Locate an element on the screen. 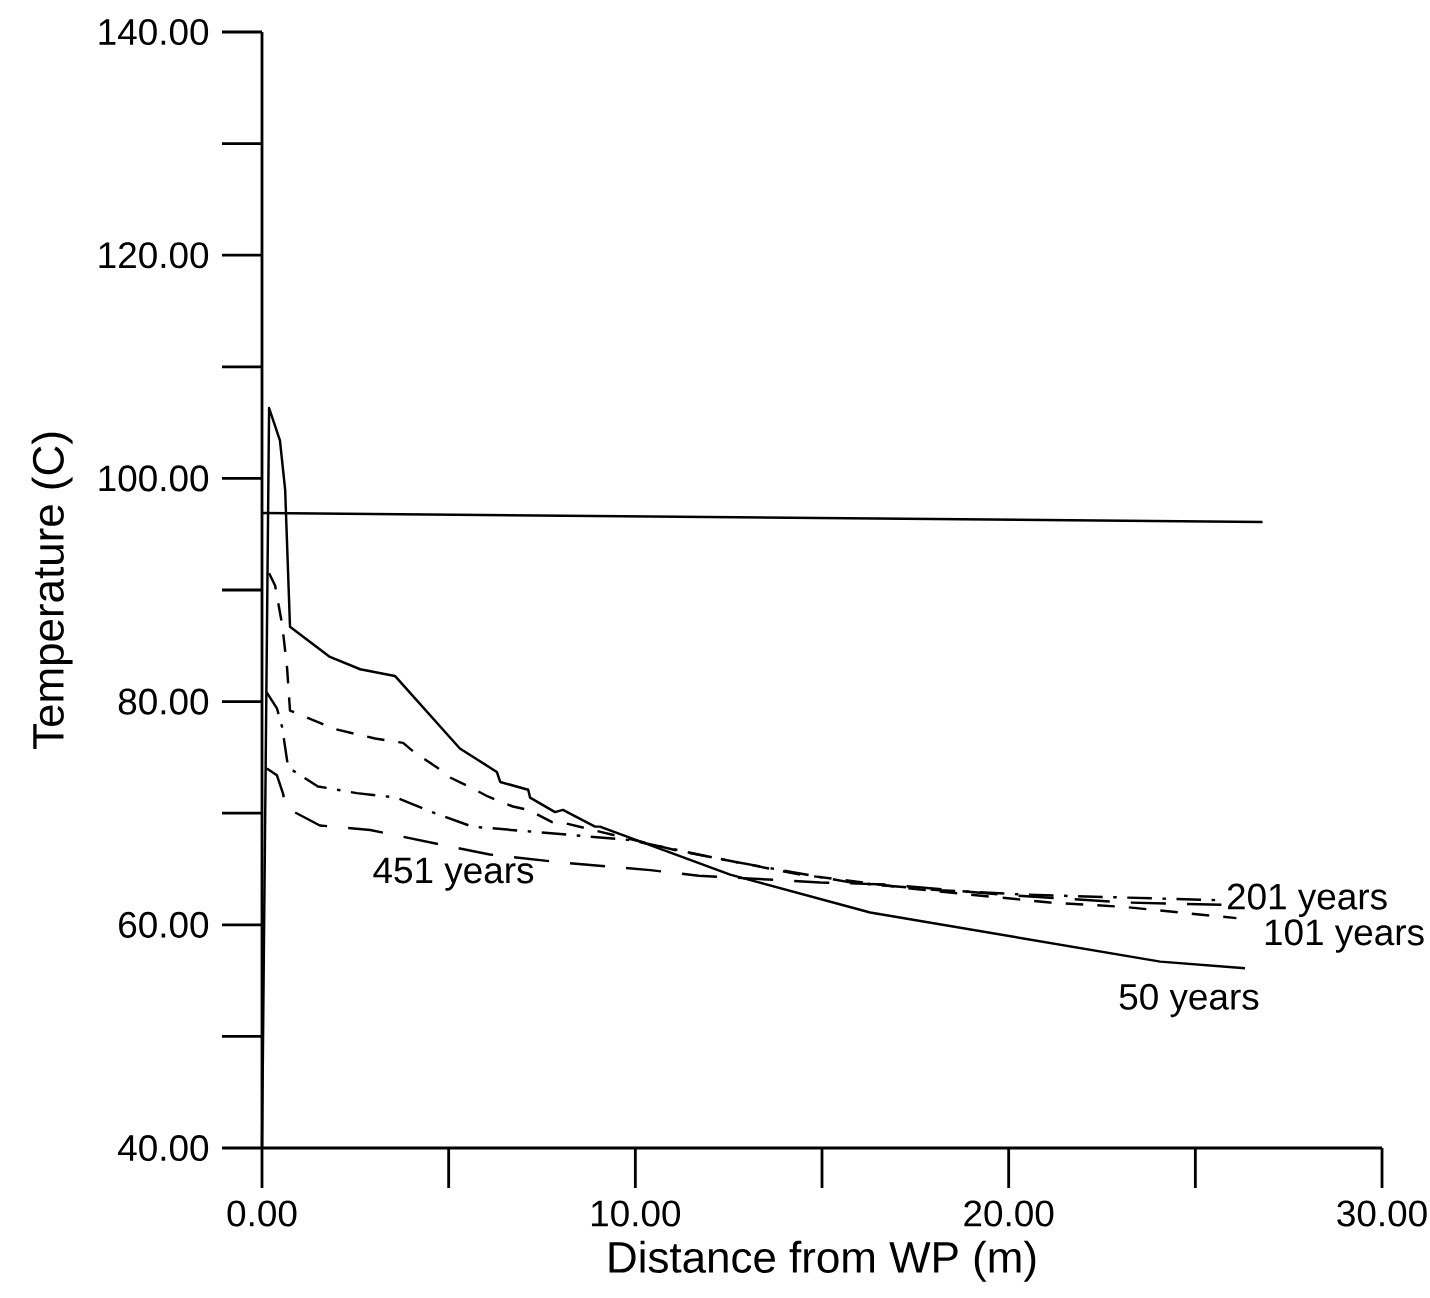 Image resolution: width=1430 pixels, height=1298 pixels. x-axis-title: Distance from WP (m) is located at coordinates (822, 1261).